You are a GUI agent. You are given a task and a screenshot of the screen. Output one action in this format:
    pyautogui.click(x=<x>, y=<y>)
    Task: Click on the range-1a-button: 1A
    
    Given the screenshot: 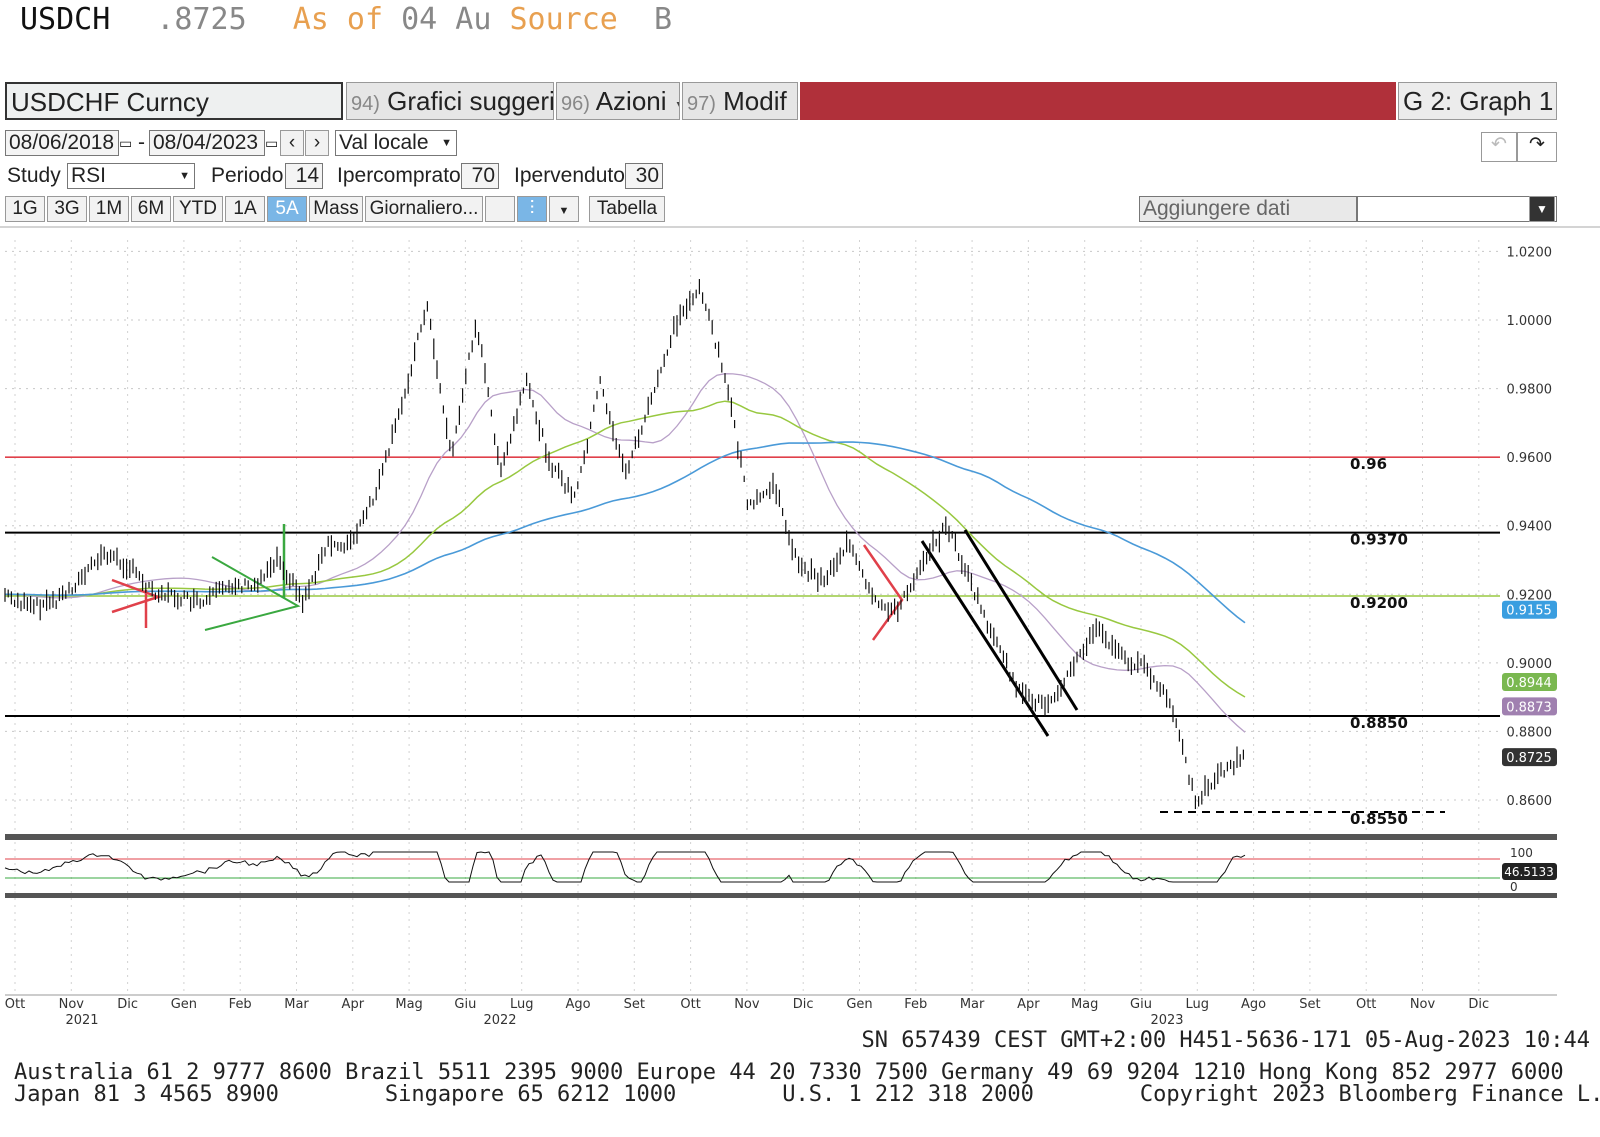 What is the action you would take?
    pyautogui.click(x=245, y=209)
    